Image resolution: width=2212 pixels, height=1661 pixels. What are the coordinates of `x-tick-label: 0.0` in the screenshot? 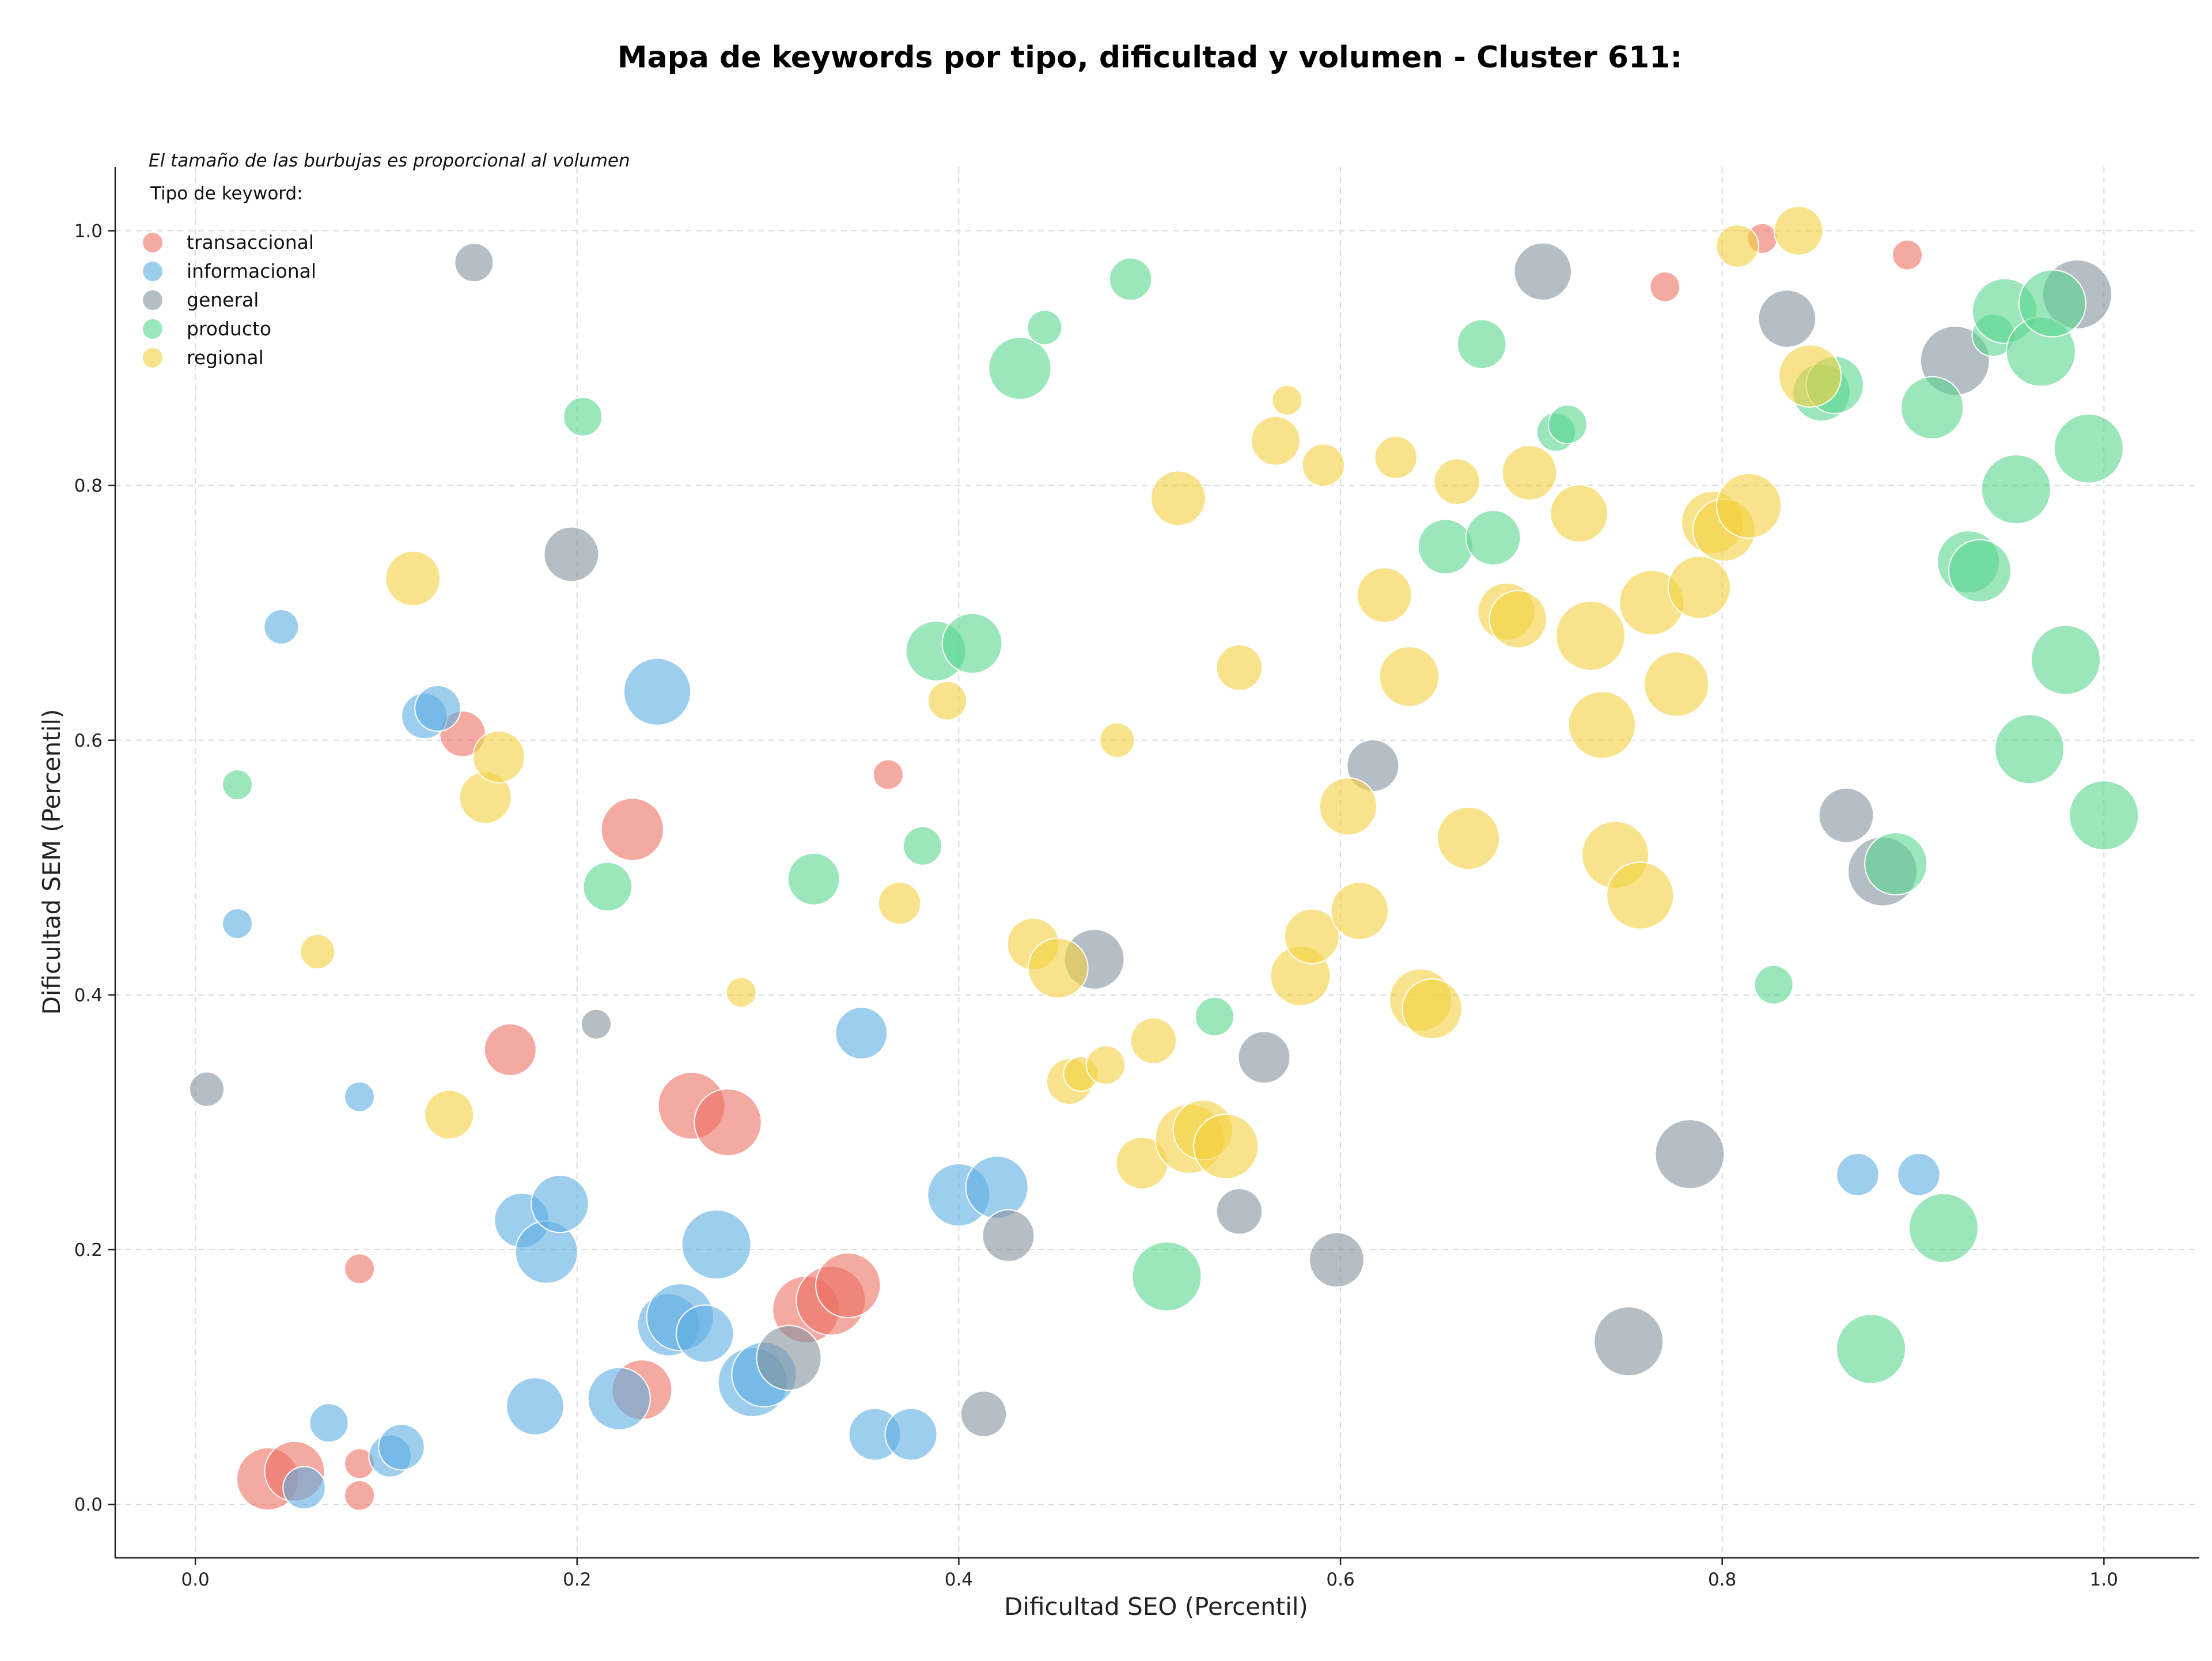 It's located at (195, 1579).